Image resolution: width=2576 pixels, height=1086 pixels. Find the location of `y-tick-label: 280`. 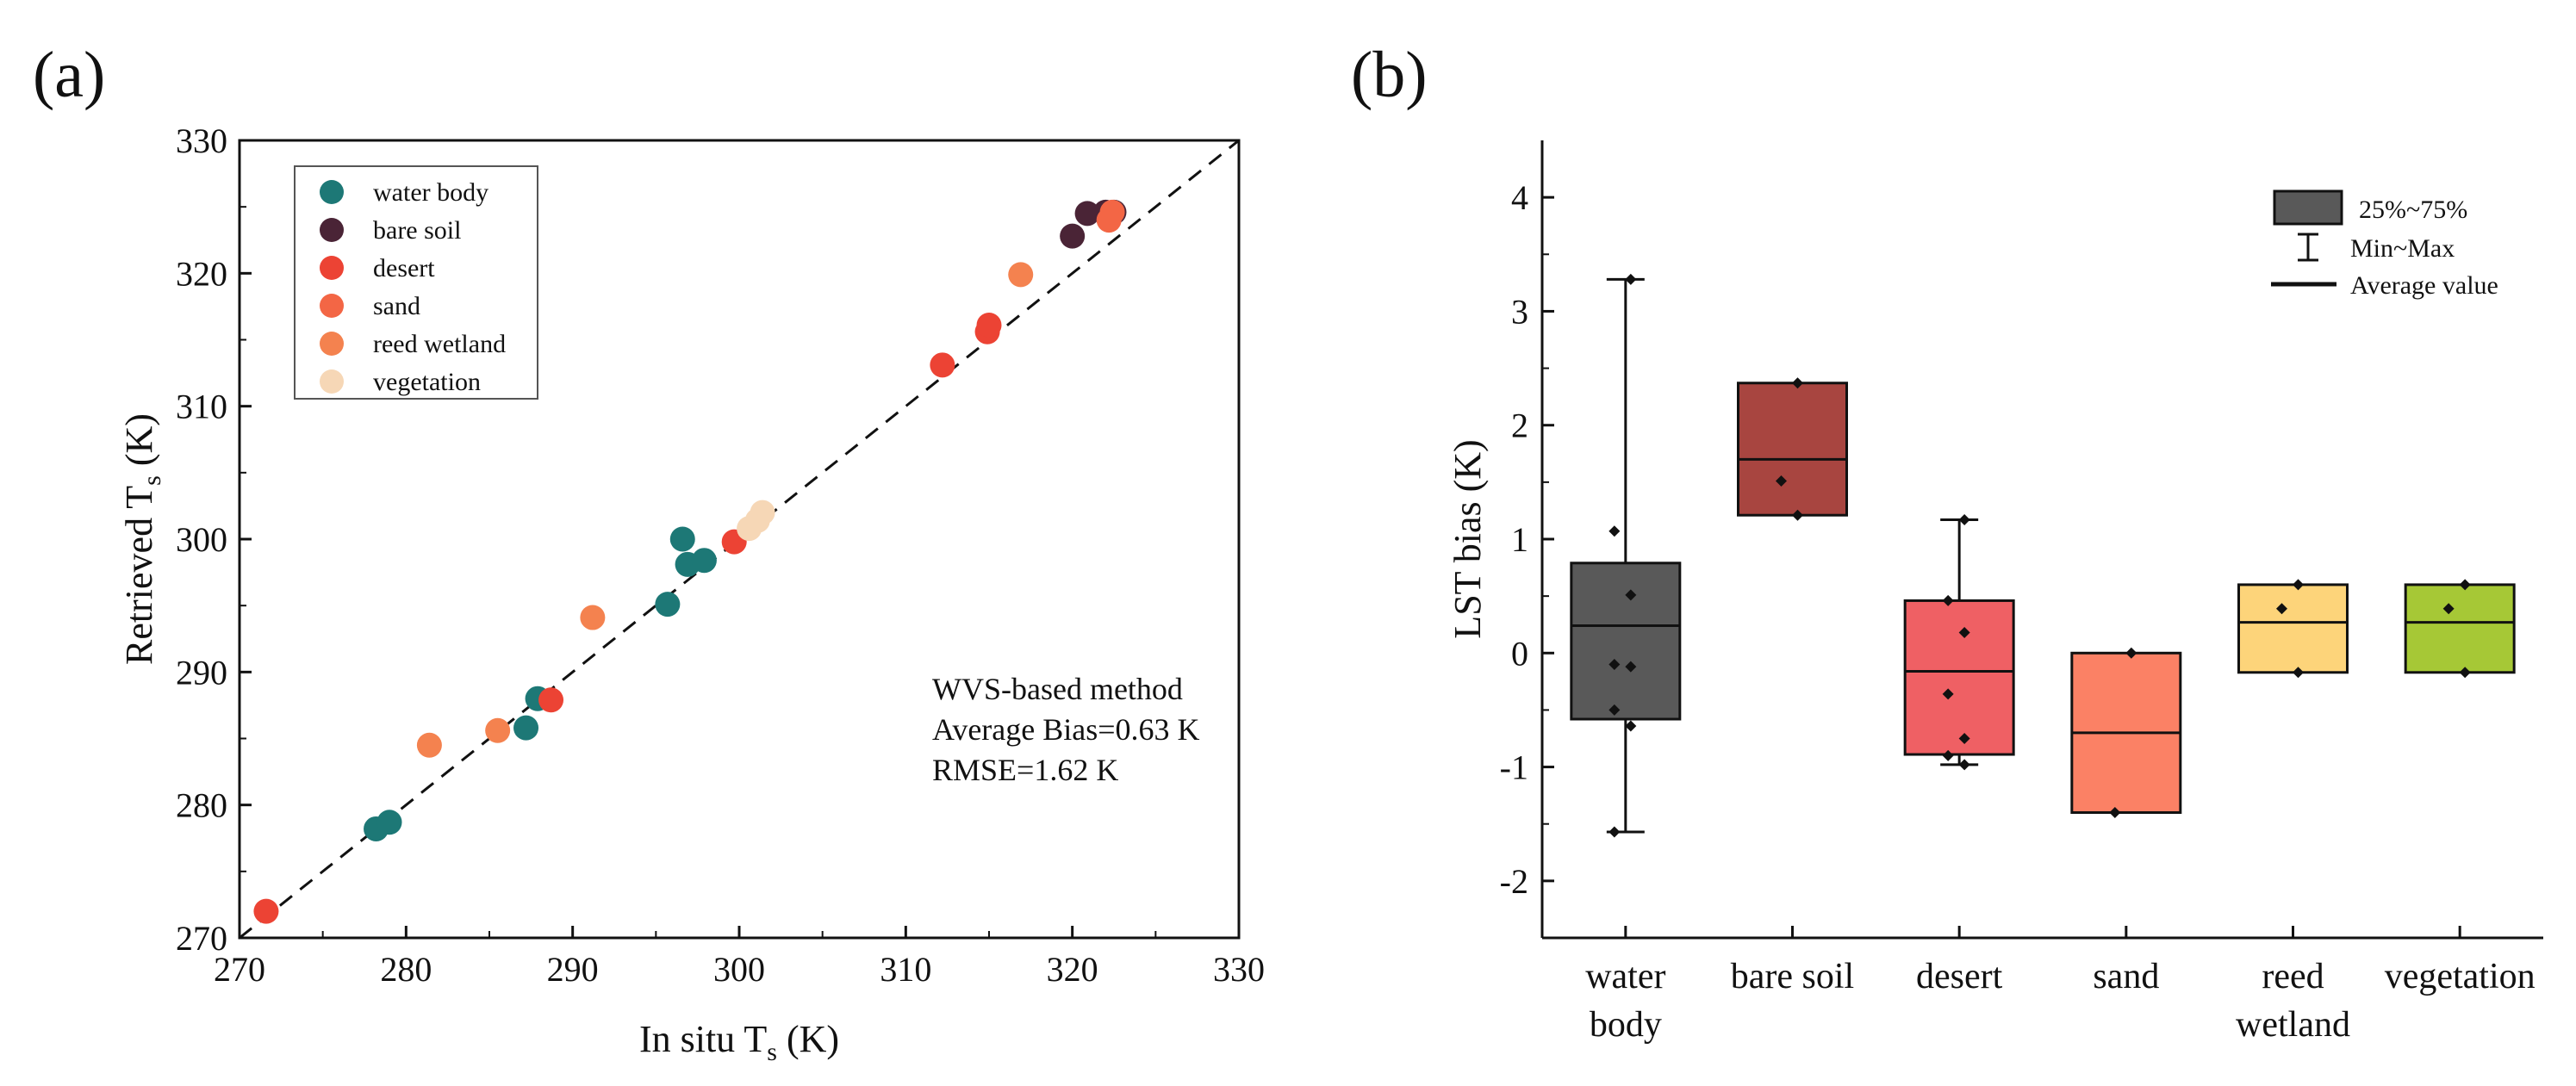

y-tick-label: 280 is located at coordinates (202, 805).